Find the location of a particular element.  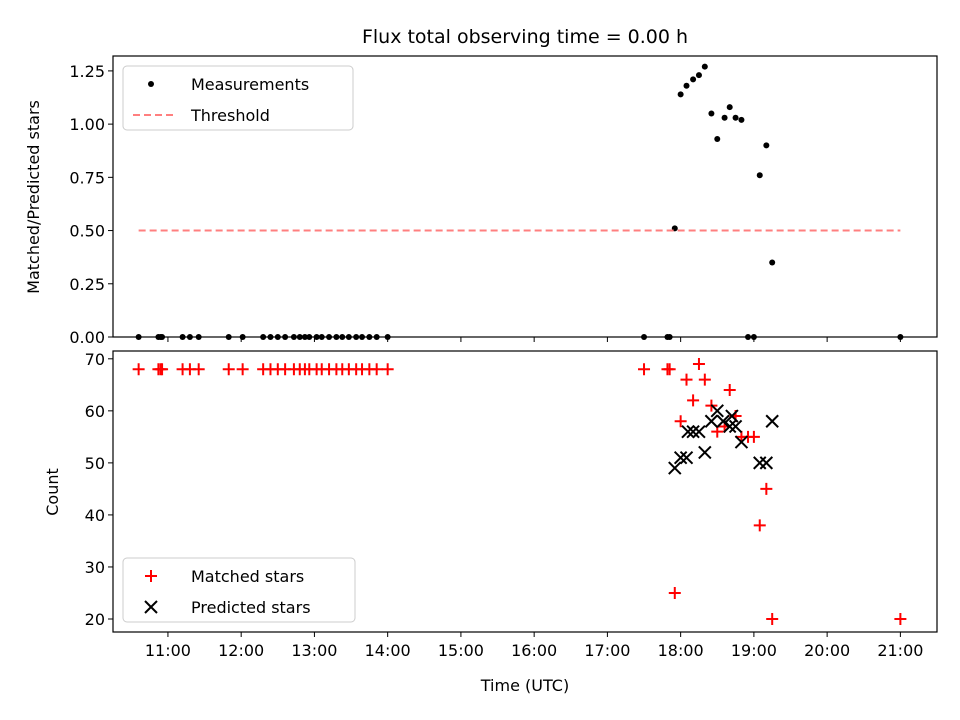

legend-swatch-plus is located at coordinates (151, 576).